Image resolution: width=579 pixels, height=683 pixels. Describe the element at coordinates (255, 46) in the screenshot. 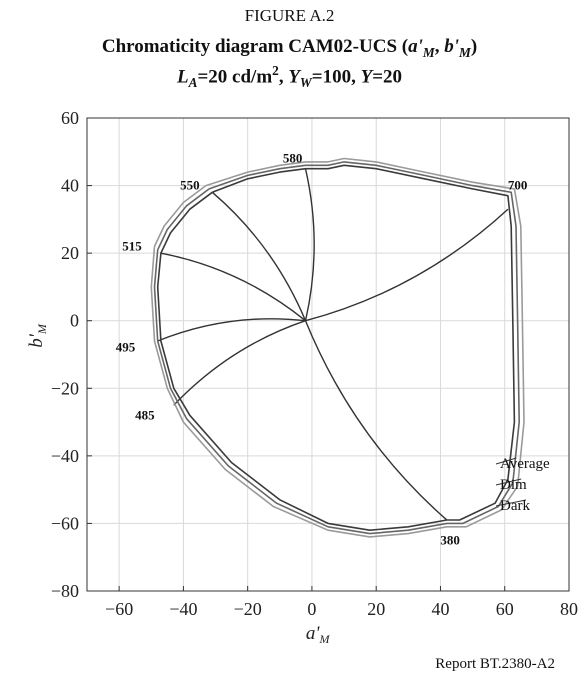

I see `title-main: Chromaticity diagram CAM02-UCS (` at that location.